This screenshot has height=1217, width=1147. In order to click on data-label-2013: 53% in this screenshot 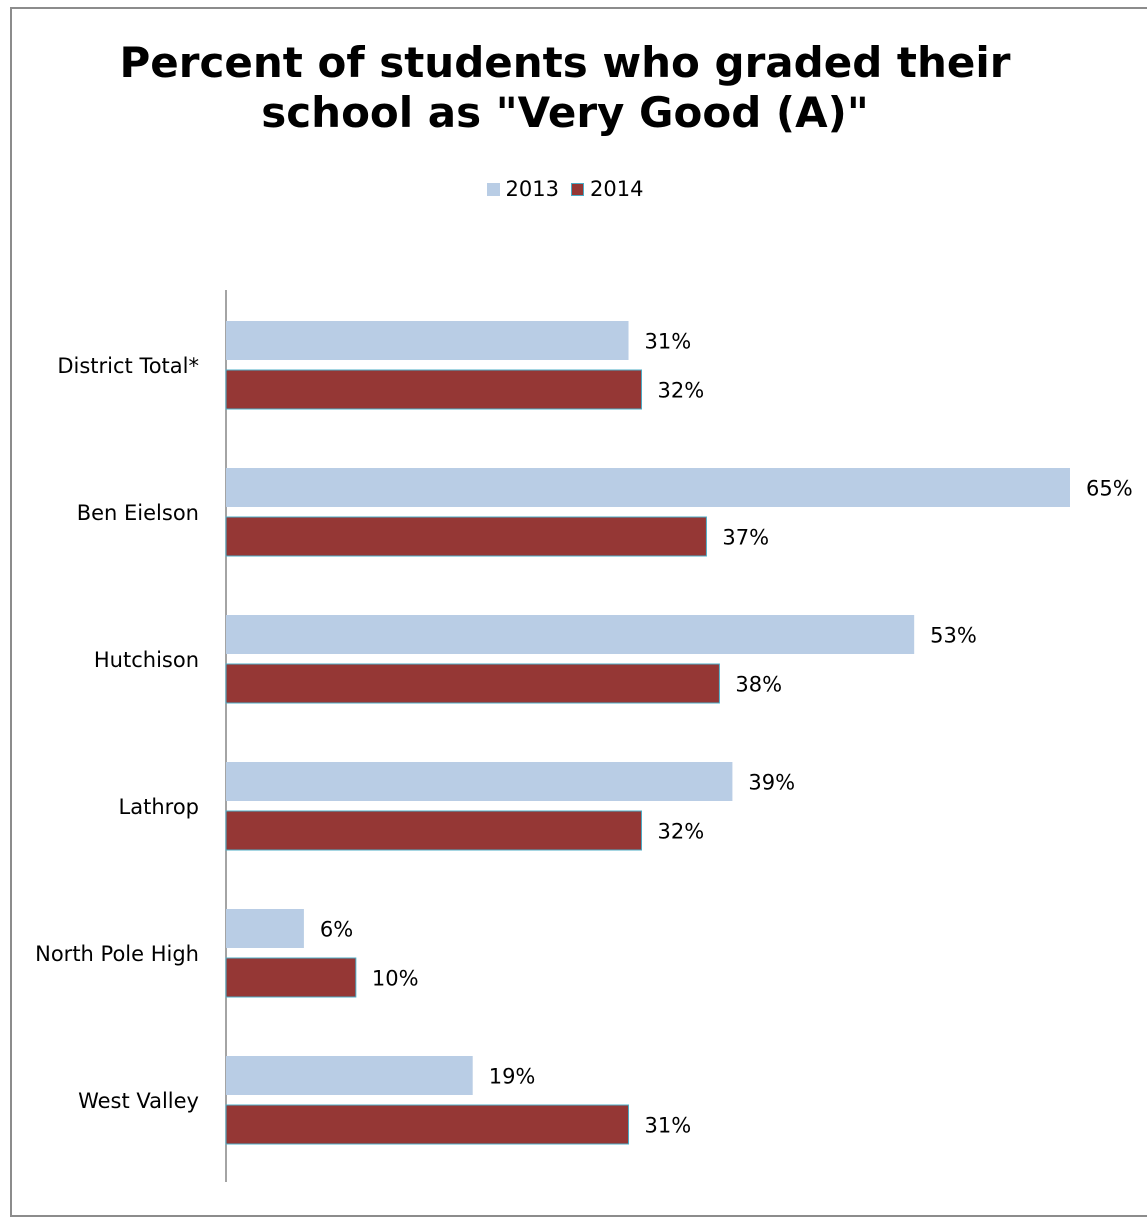, I will do `click(953, 636)`.